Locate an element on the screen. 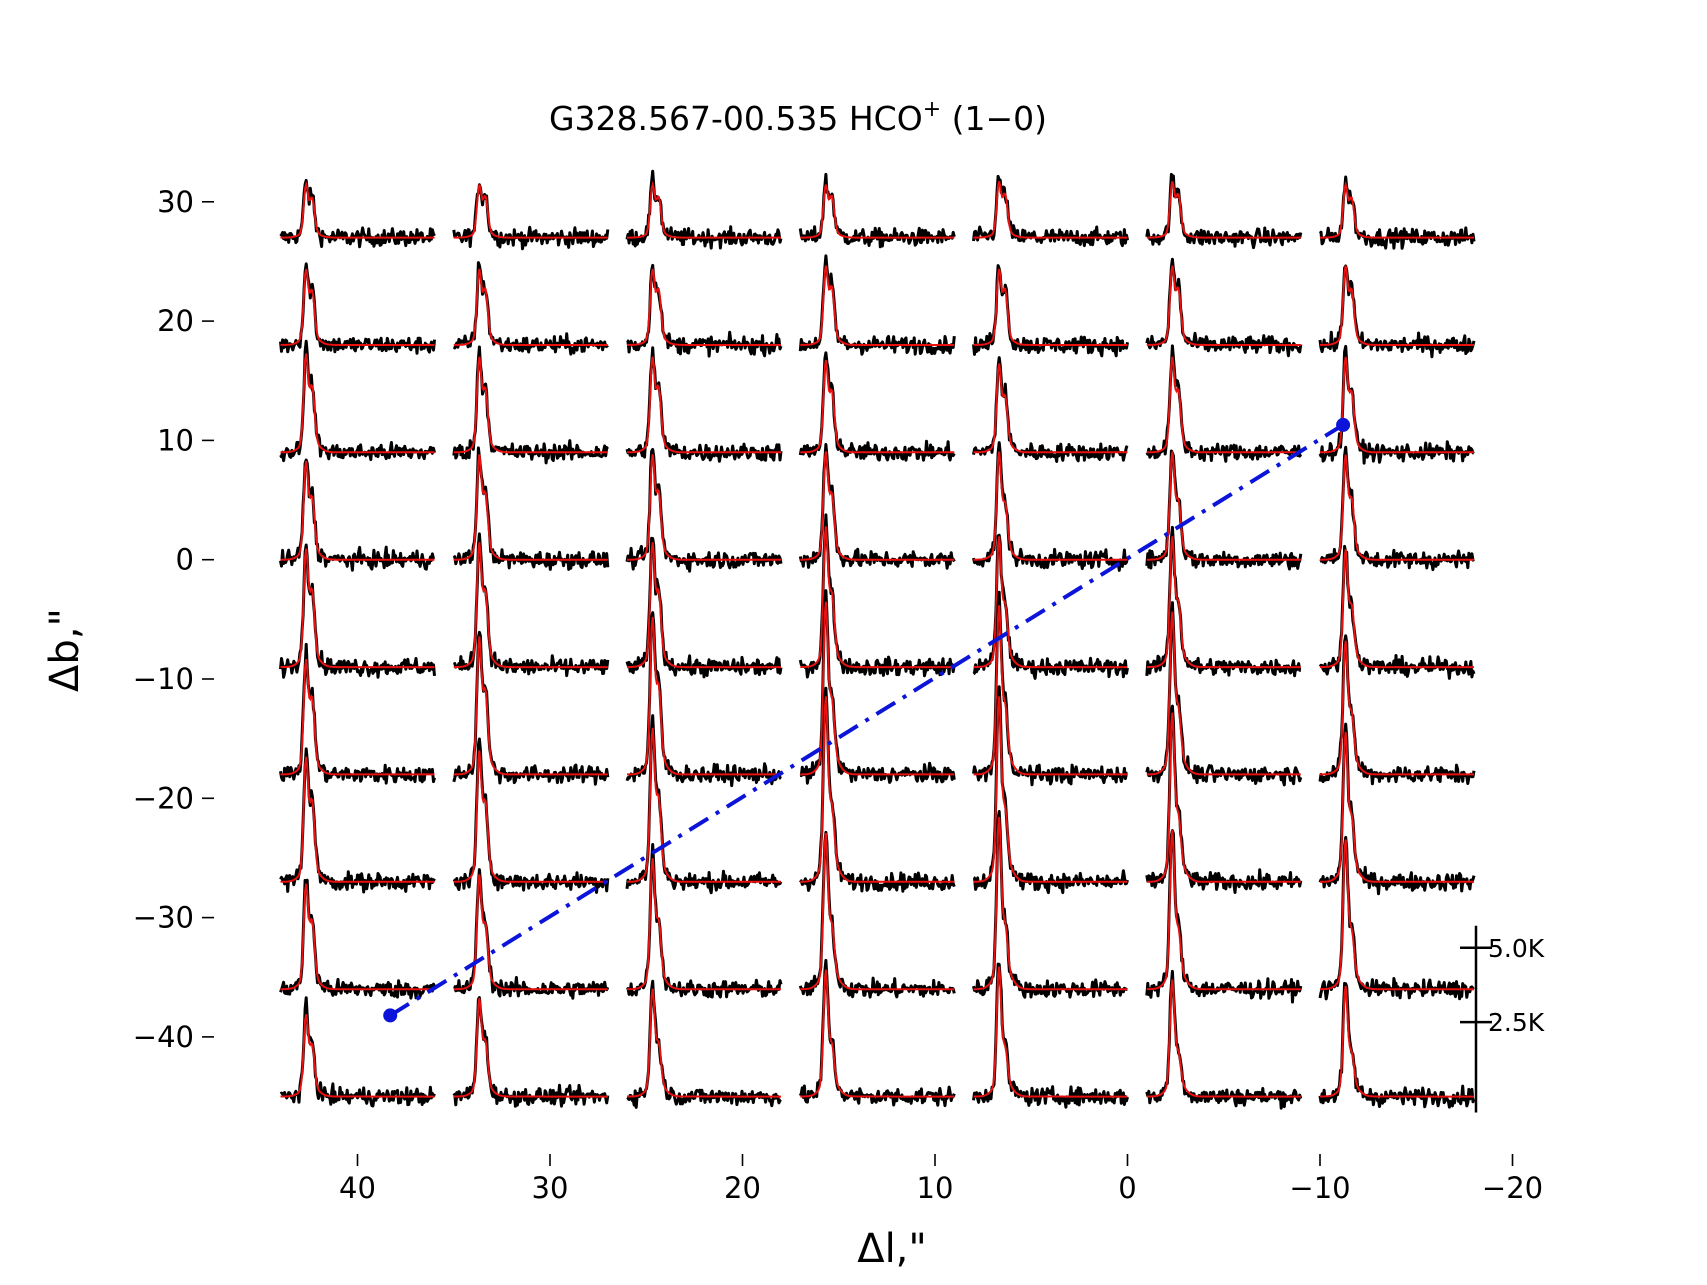  chart-title-main: G328.567-00.535 HCO is located at coordinates (736, 118).